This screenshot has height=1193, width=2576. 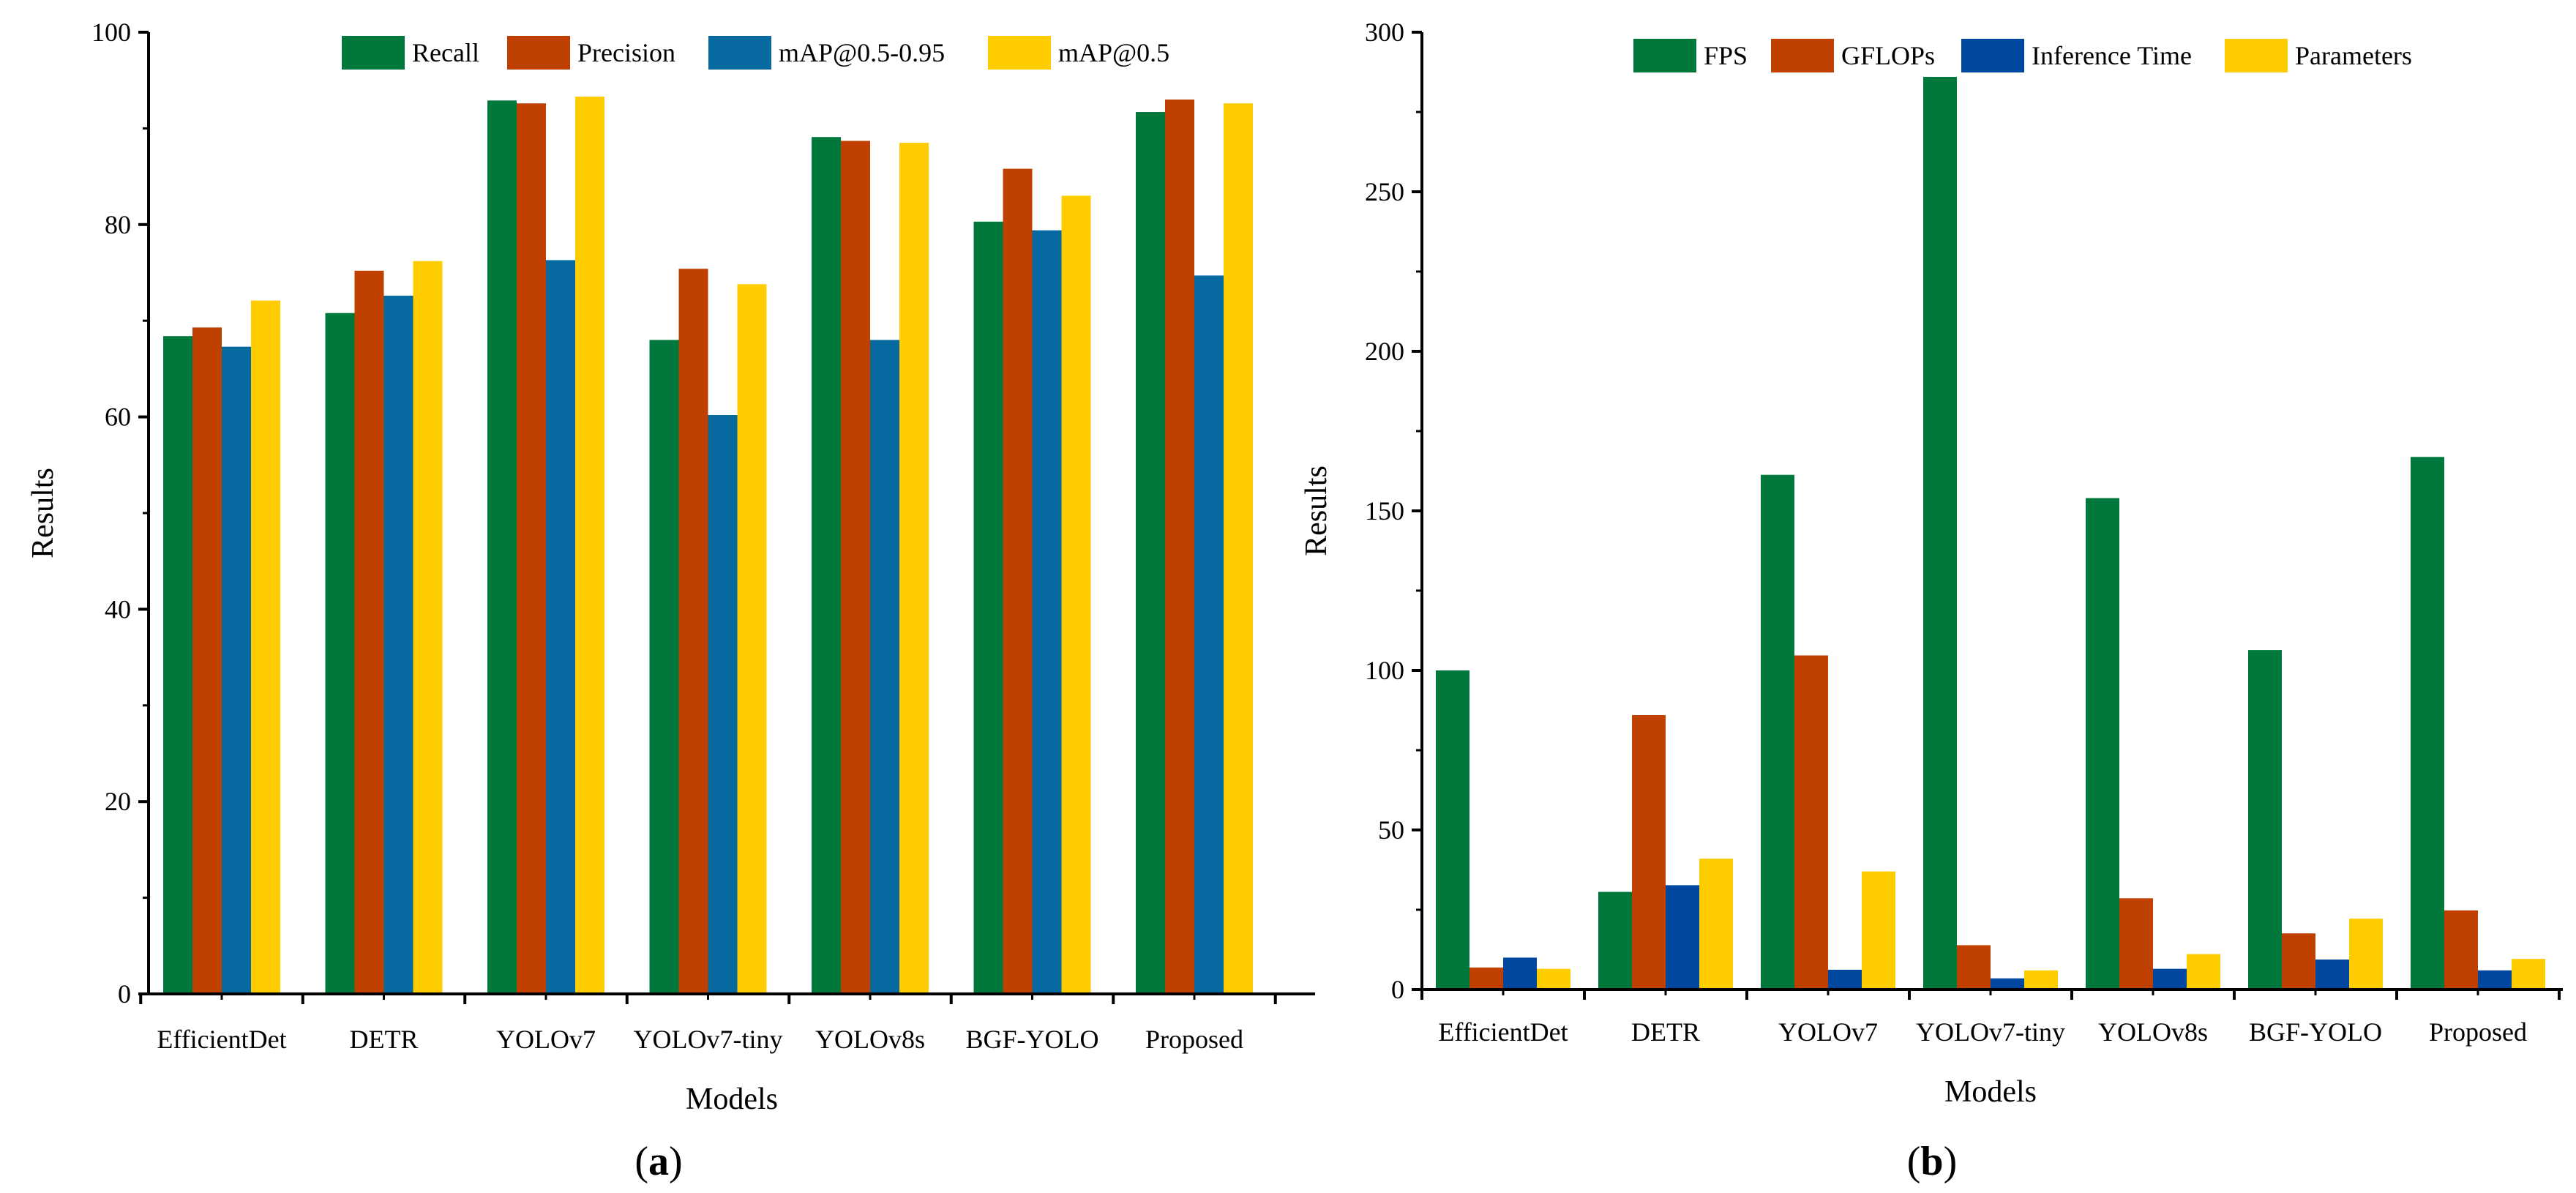 What do you see at coordinates (1384, 191) in the screenshot?
I see `y-tick-label-b-5: 250` at bounding box center [1384, 191].